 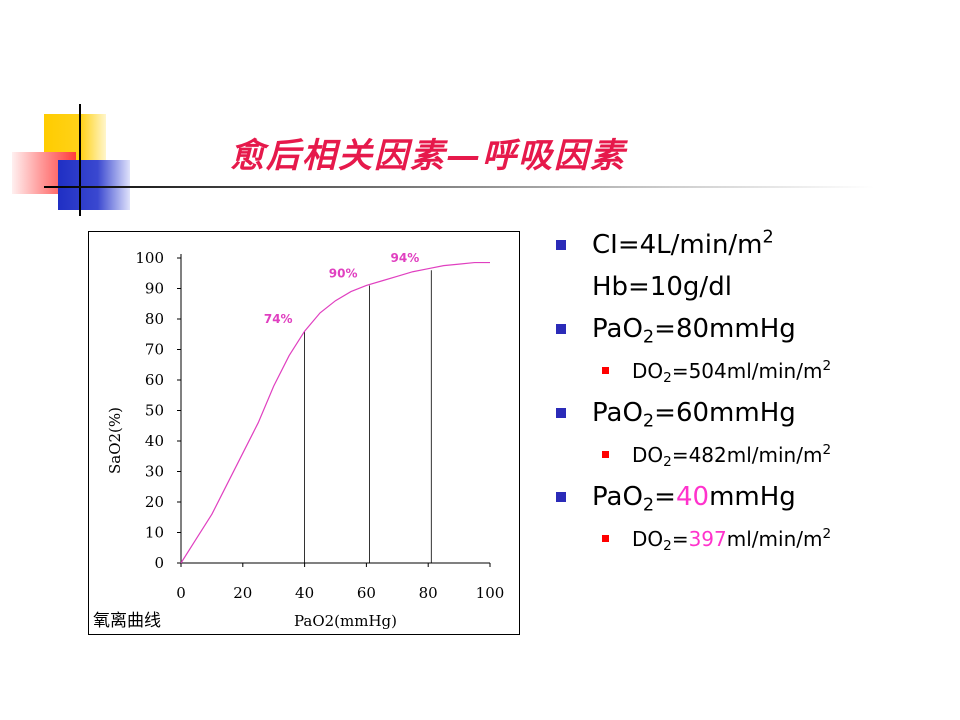 I want to click on sub-bullet-do2-482: DO2=482ml/min/m2, so click(x=746, y=455).